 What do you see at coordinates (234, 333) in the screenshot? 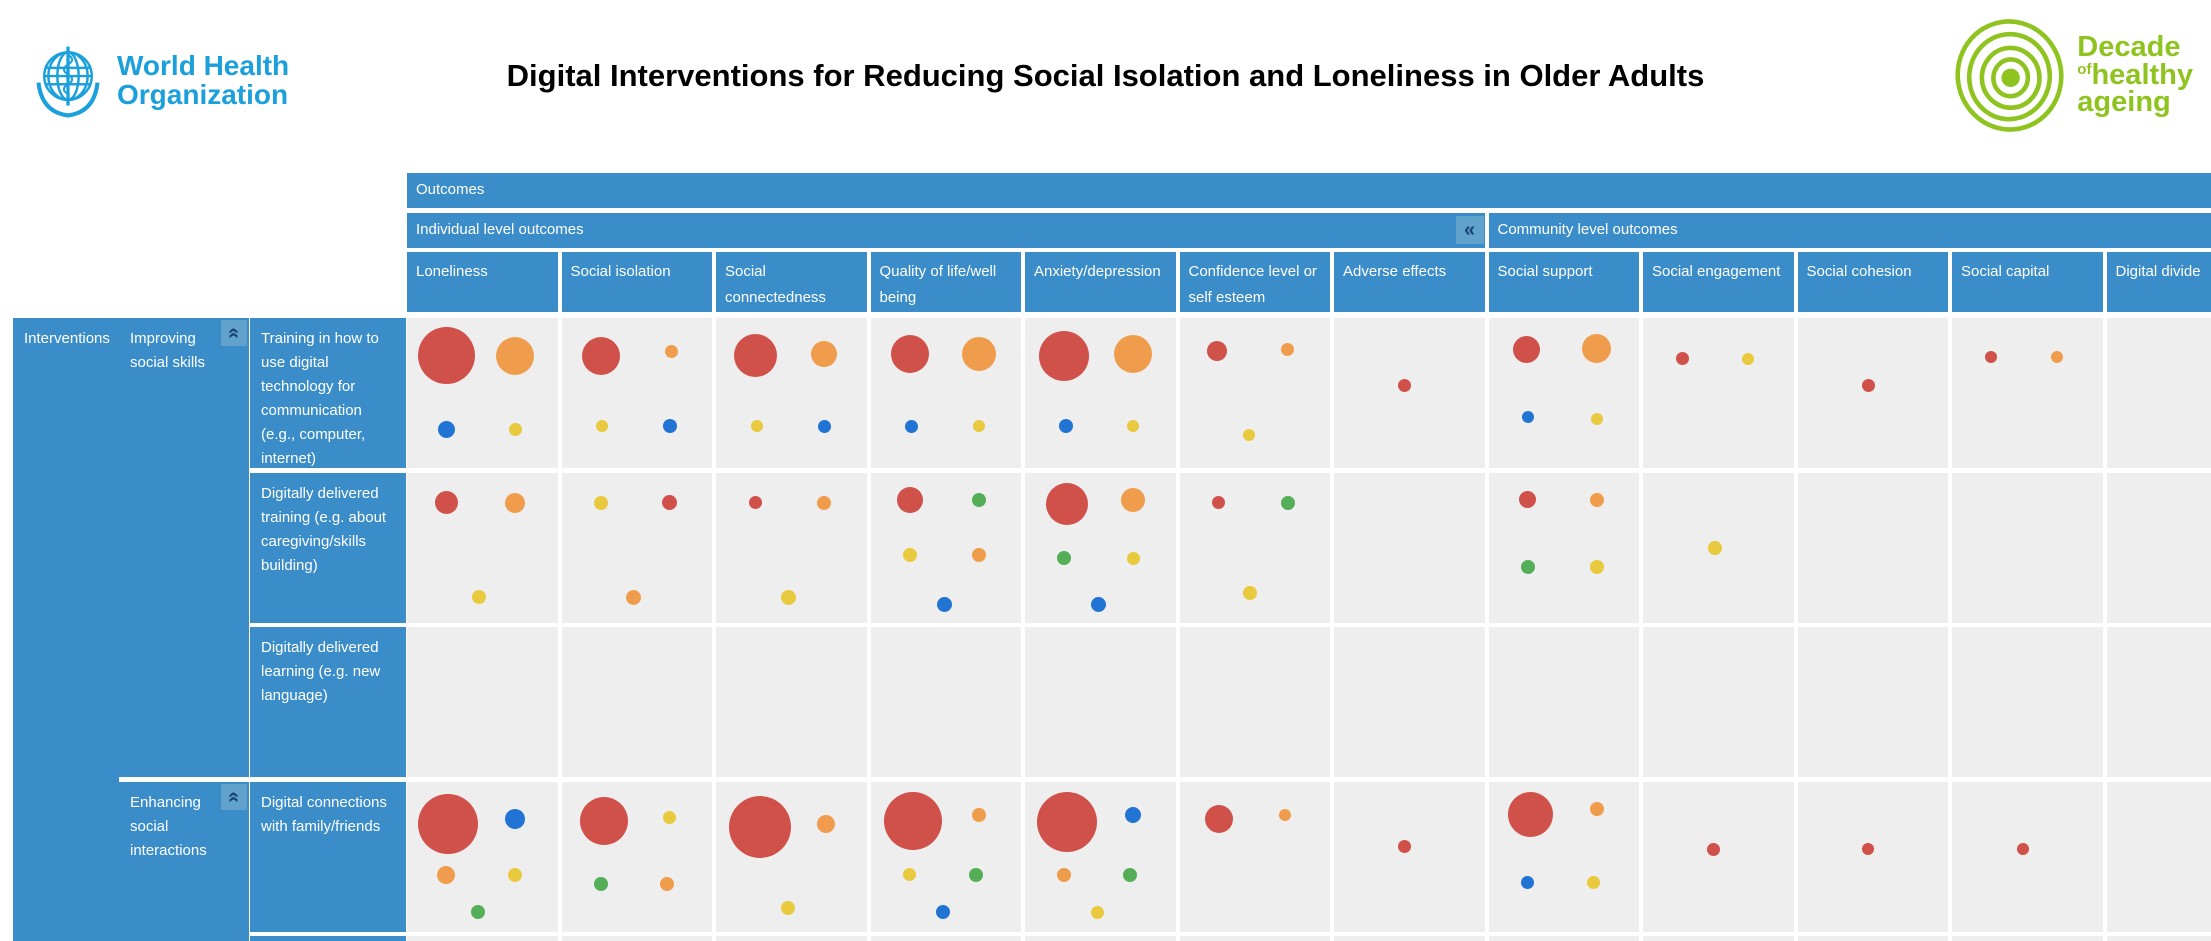
I see `collapse-group-improving-button: «` at bounding box center [234, 333].